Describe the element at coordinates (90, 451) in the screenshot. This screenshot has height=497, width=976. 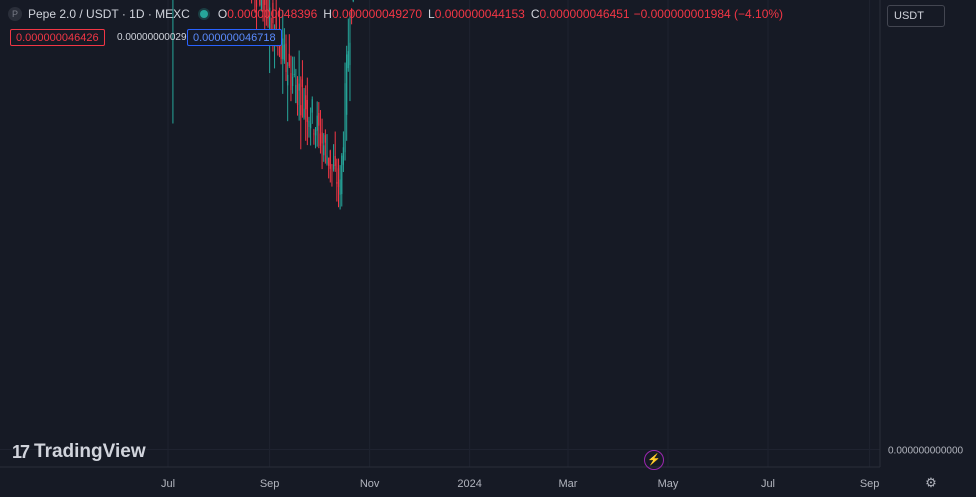
I see `watermark-text: TradingView` at that location.